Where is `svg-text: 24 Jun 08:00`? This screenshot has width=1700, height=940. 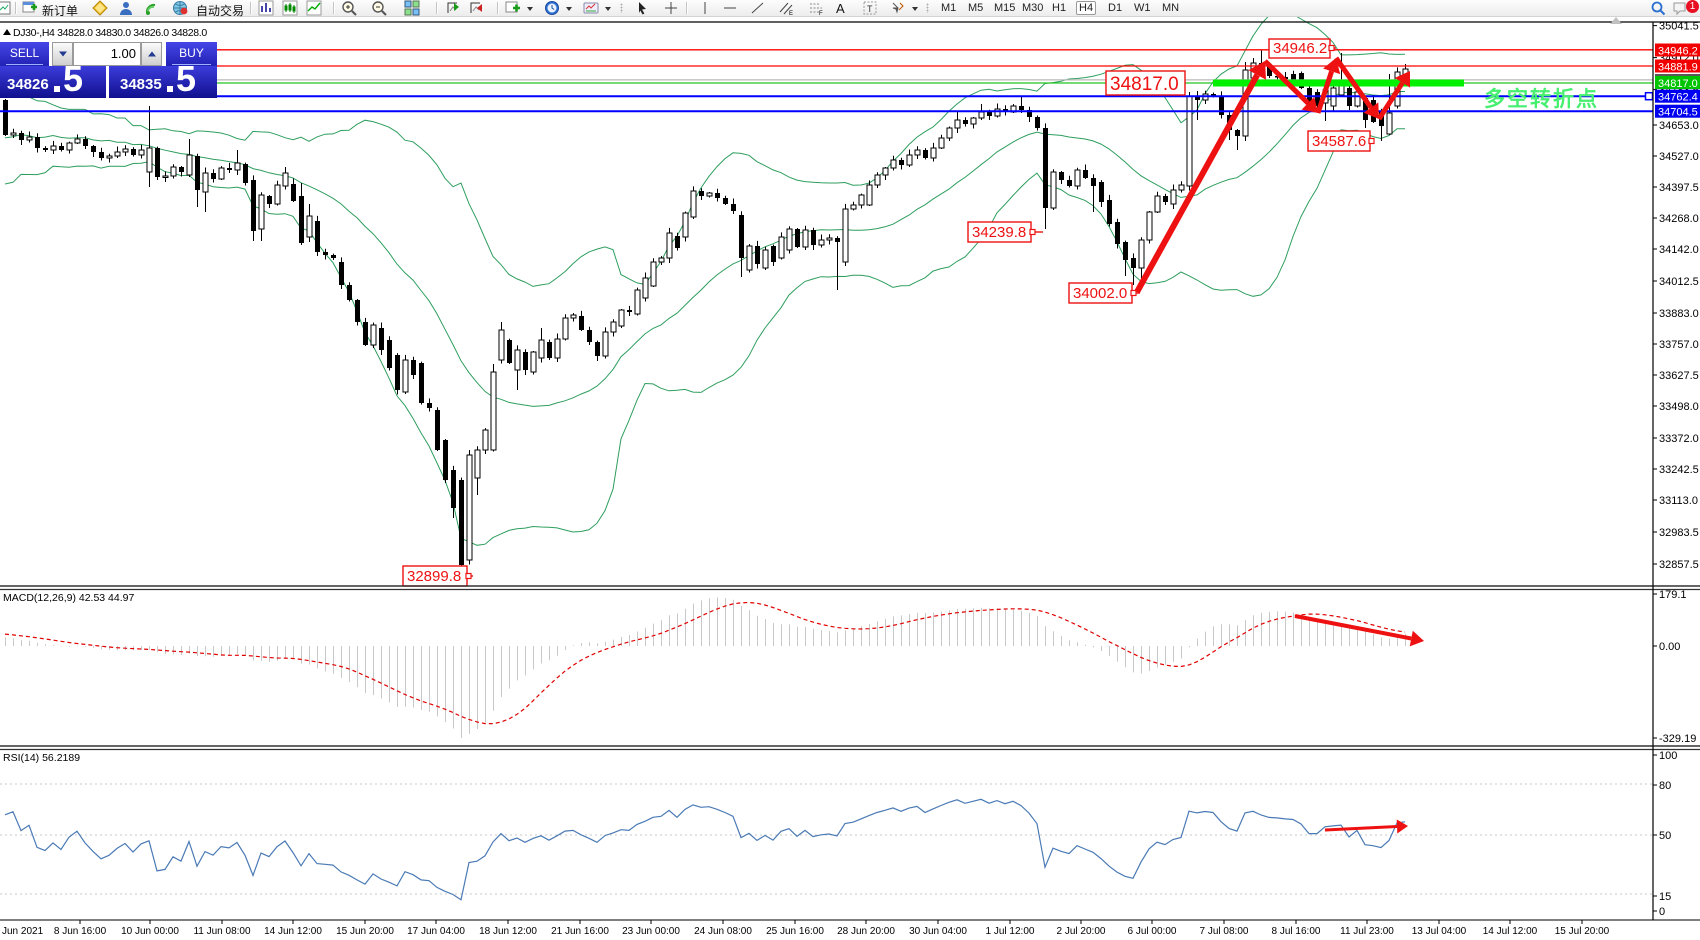 svg-text: 24 Jun 08:00 is located at coordinates (723, 931).